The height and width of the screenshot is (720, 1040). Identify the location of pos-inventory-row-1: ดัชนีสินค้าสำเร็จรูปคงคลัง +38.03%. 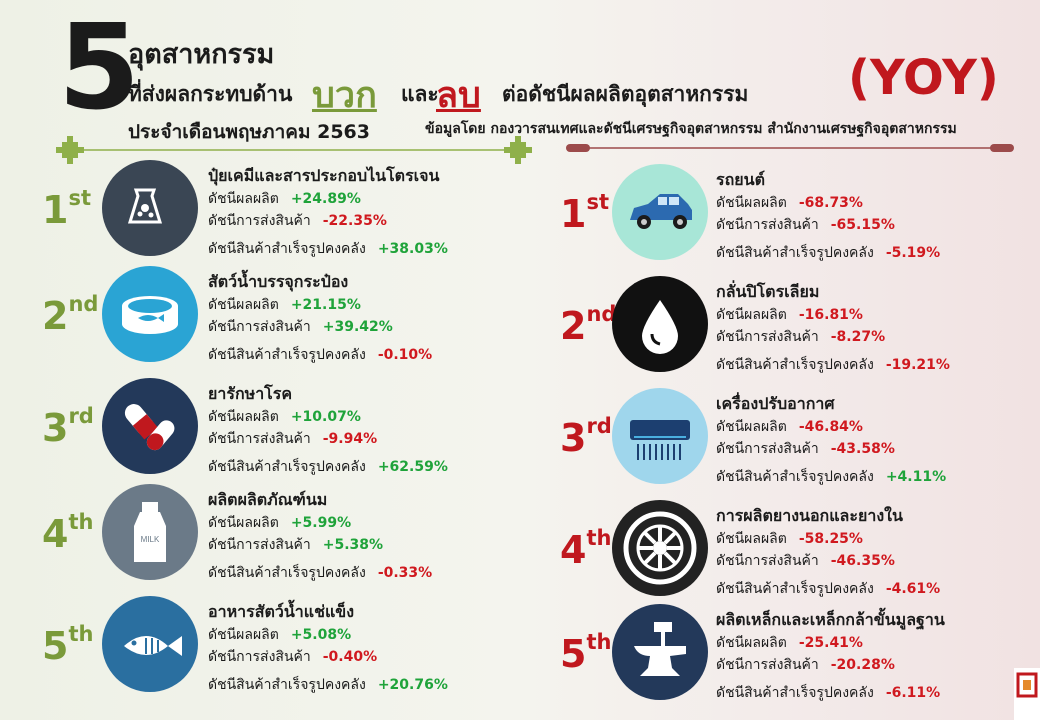
(328, 249).